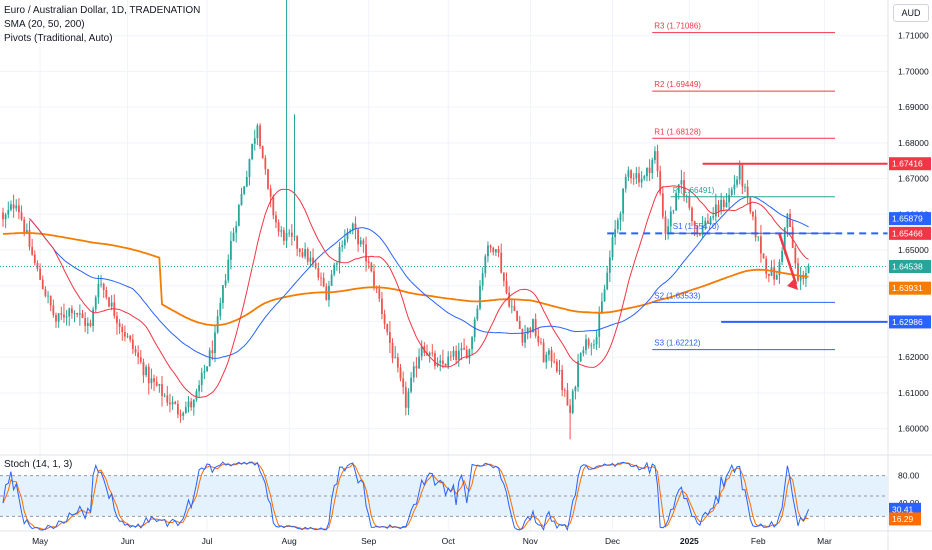  I want to click on pivot-p-label: P (1.66491), so click(694, 190).